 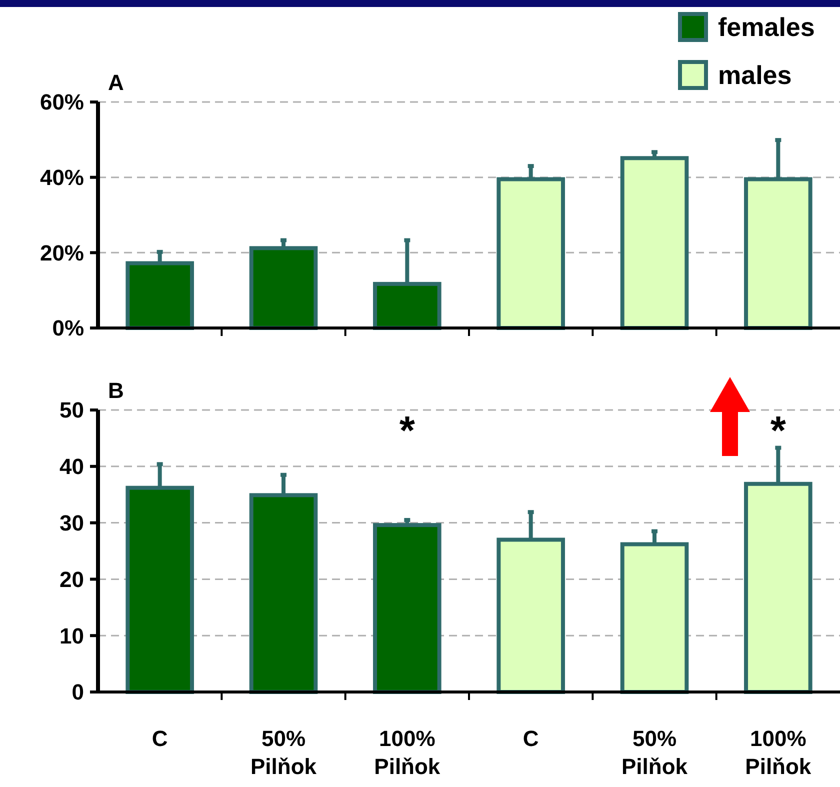 What do you see at coordinates (72, 410) in the screenshot?
I see `y-tick-label: 50` at bounding box center [72, 410].